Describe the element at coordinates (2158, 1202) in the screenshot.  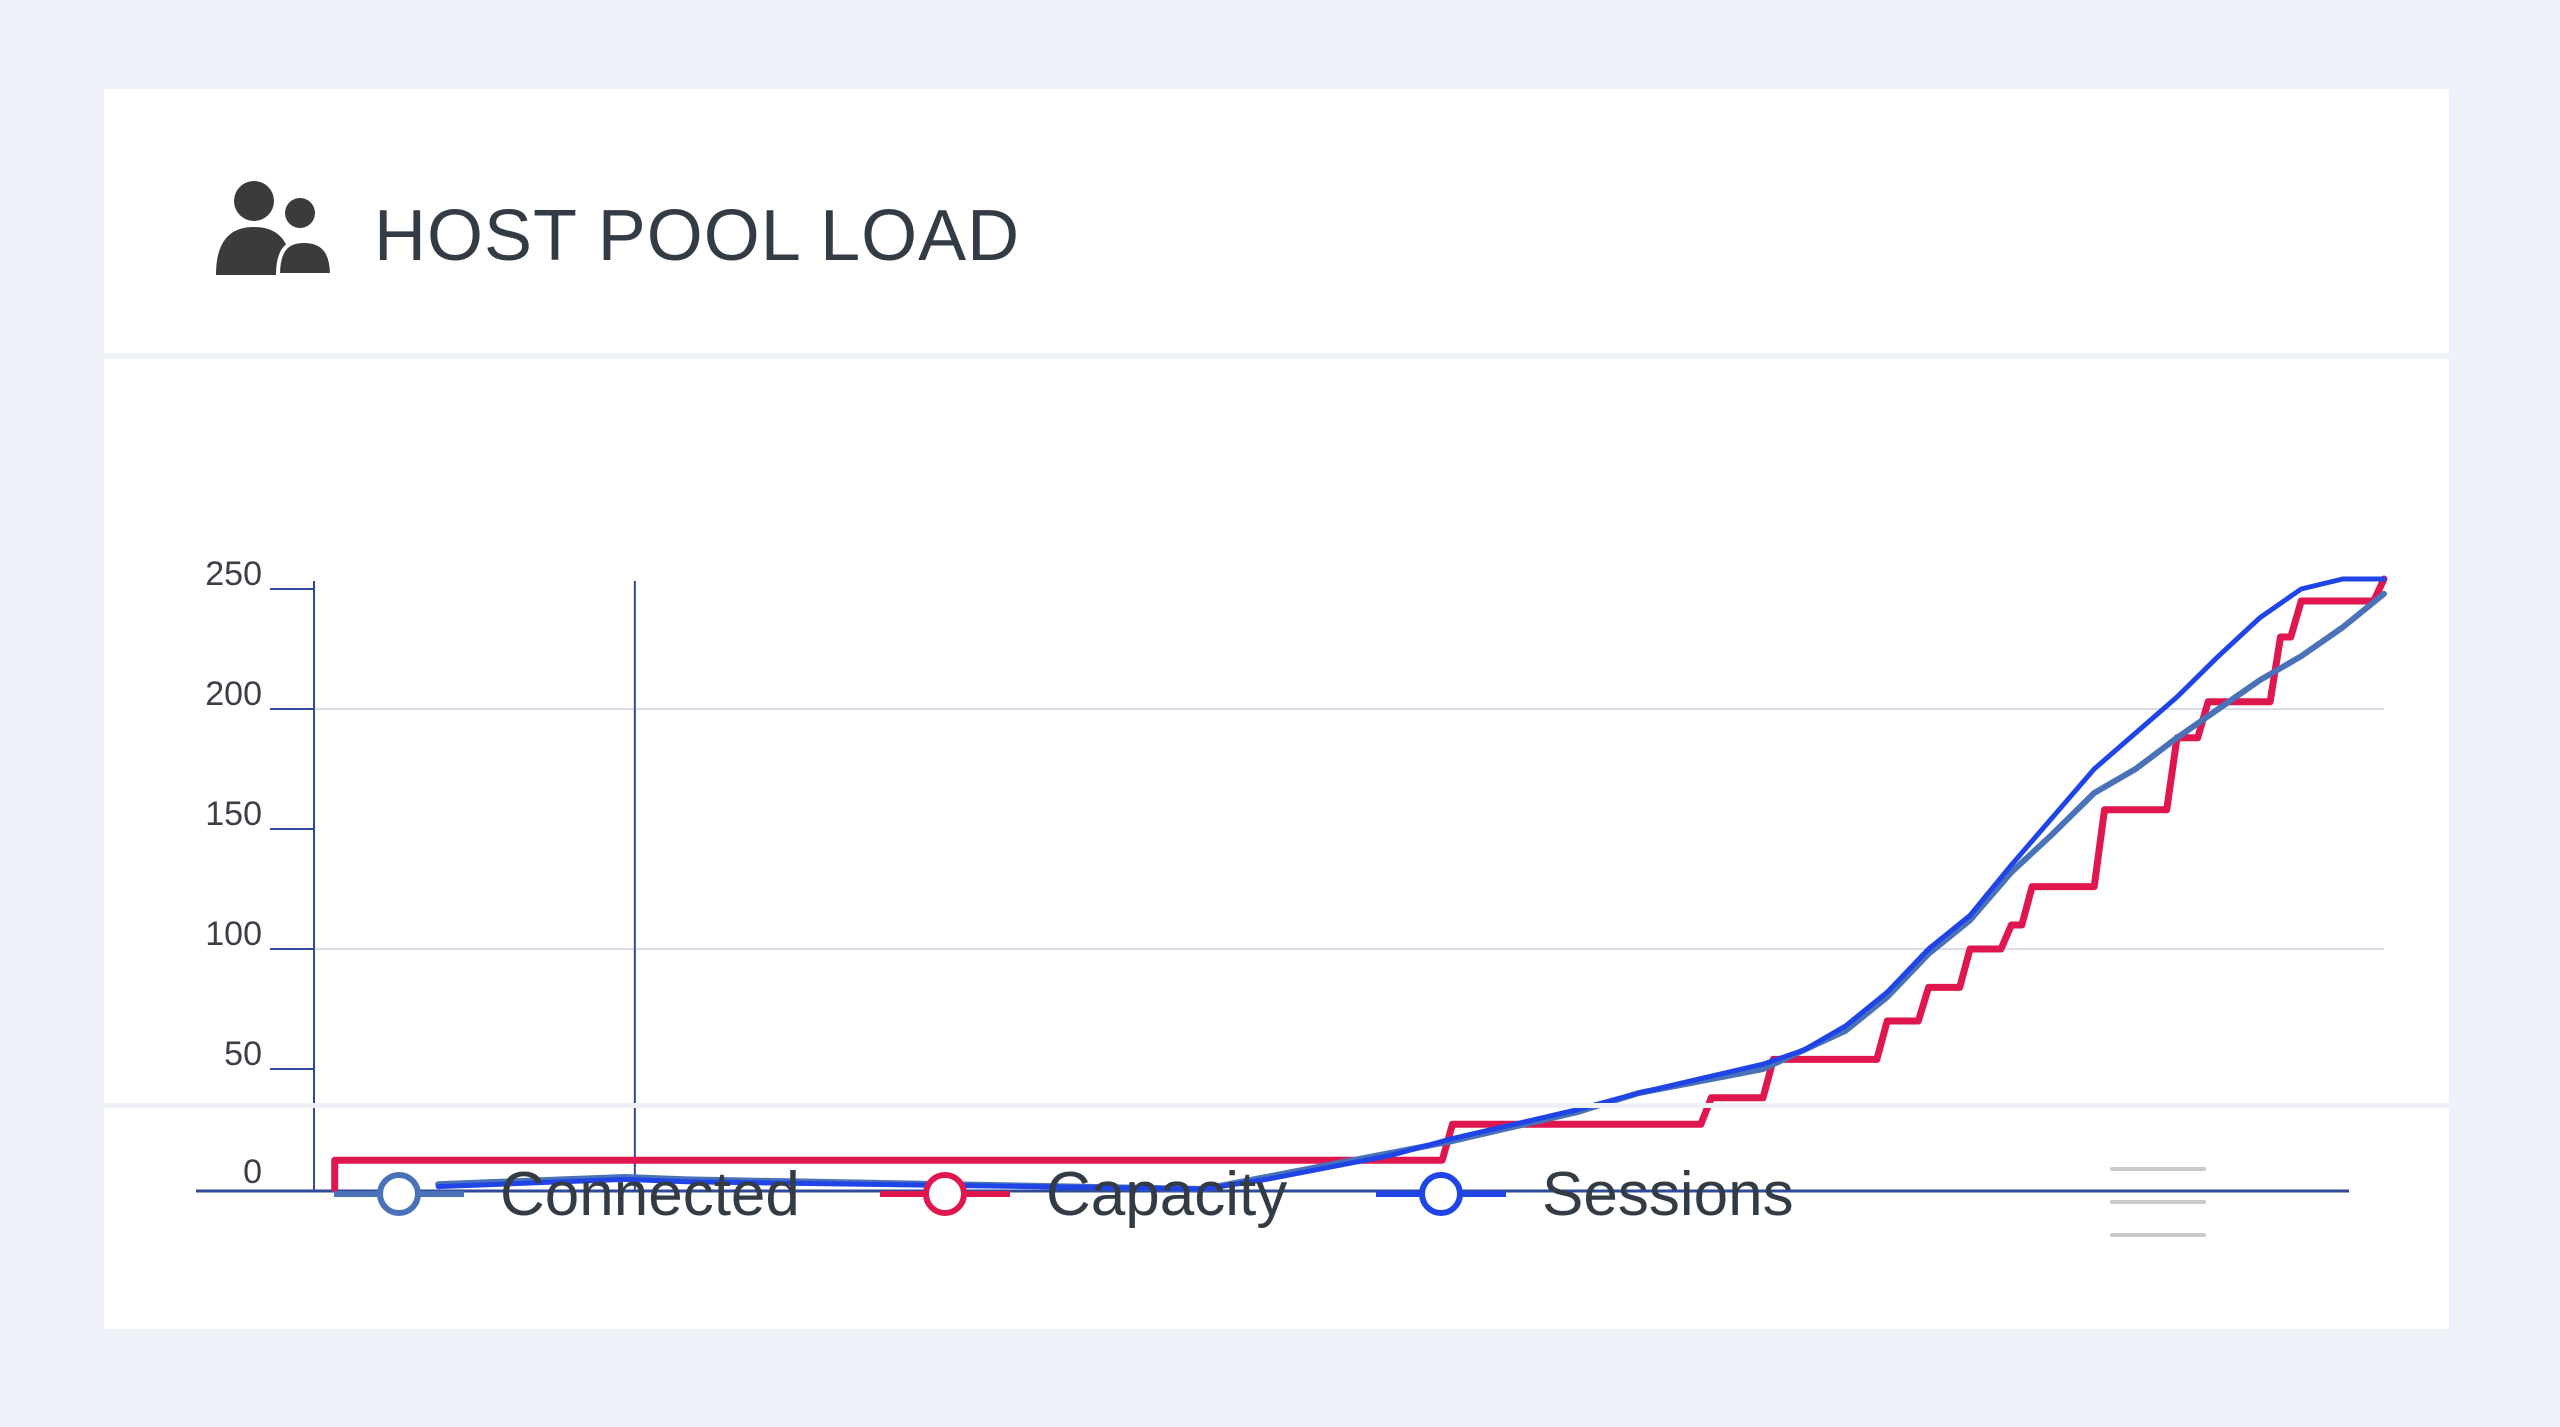
I see `hamburger-menu-icon` at that location.